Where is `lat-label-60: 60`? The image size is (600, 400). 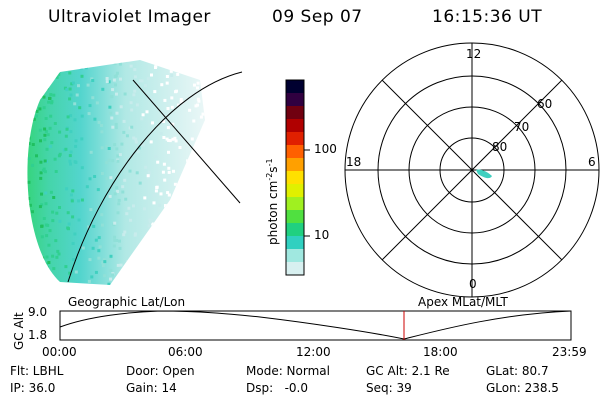 lat-label-60: 60 is located at coordinates (545, 104).